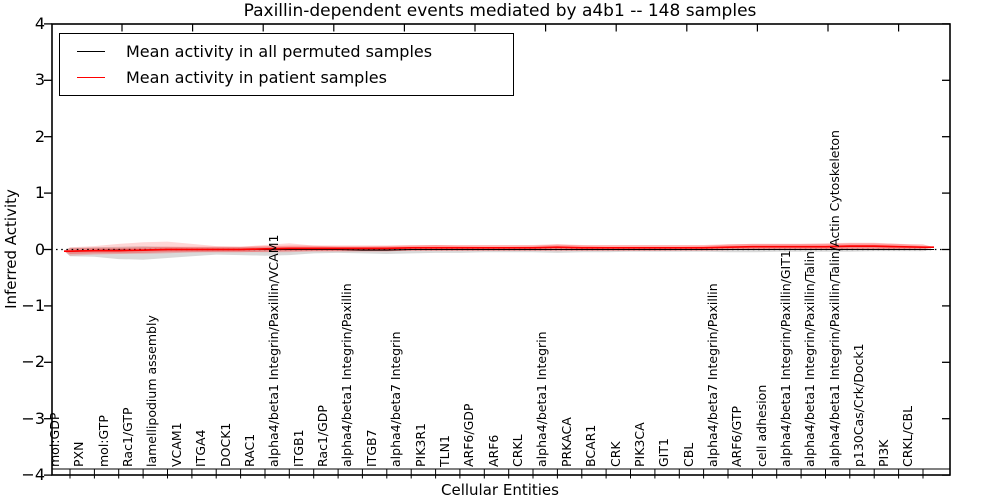  What do you see at coordinates (91, 51) in the screenshot?
I see `permuted-line-swatch-icon` at bounding box center [91, 51].